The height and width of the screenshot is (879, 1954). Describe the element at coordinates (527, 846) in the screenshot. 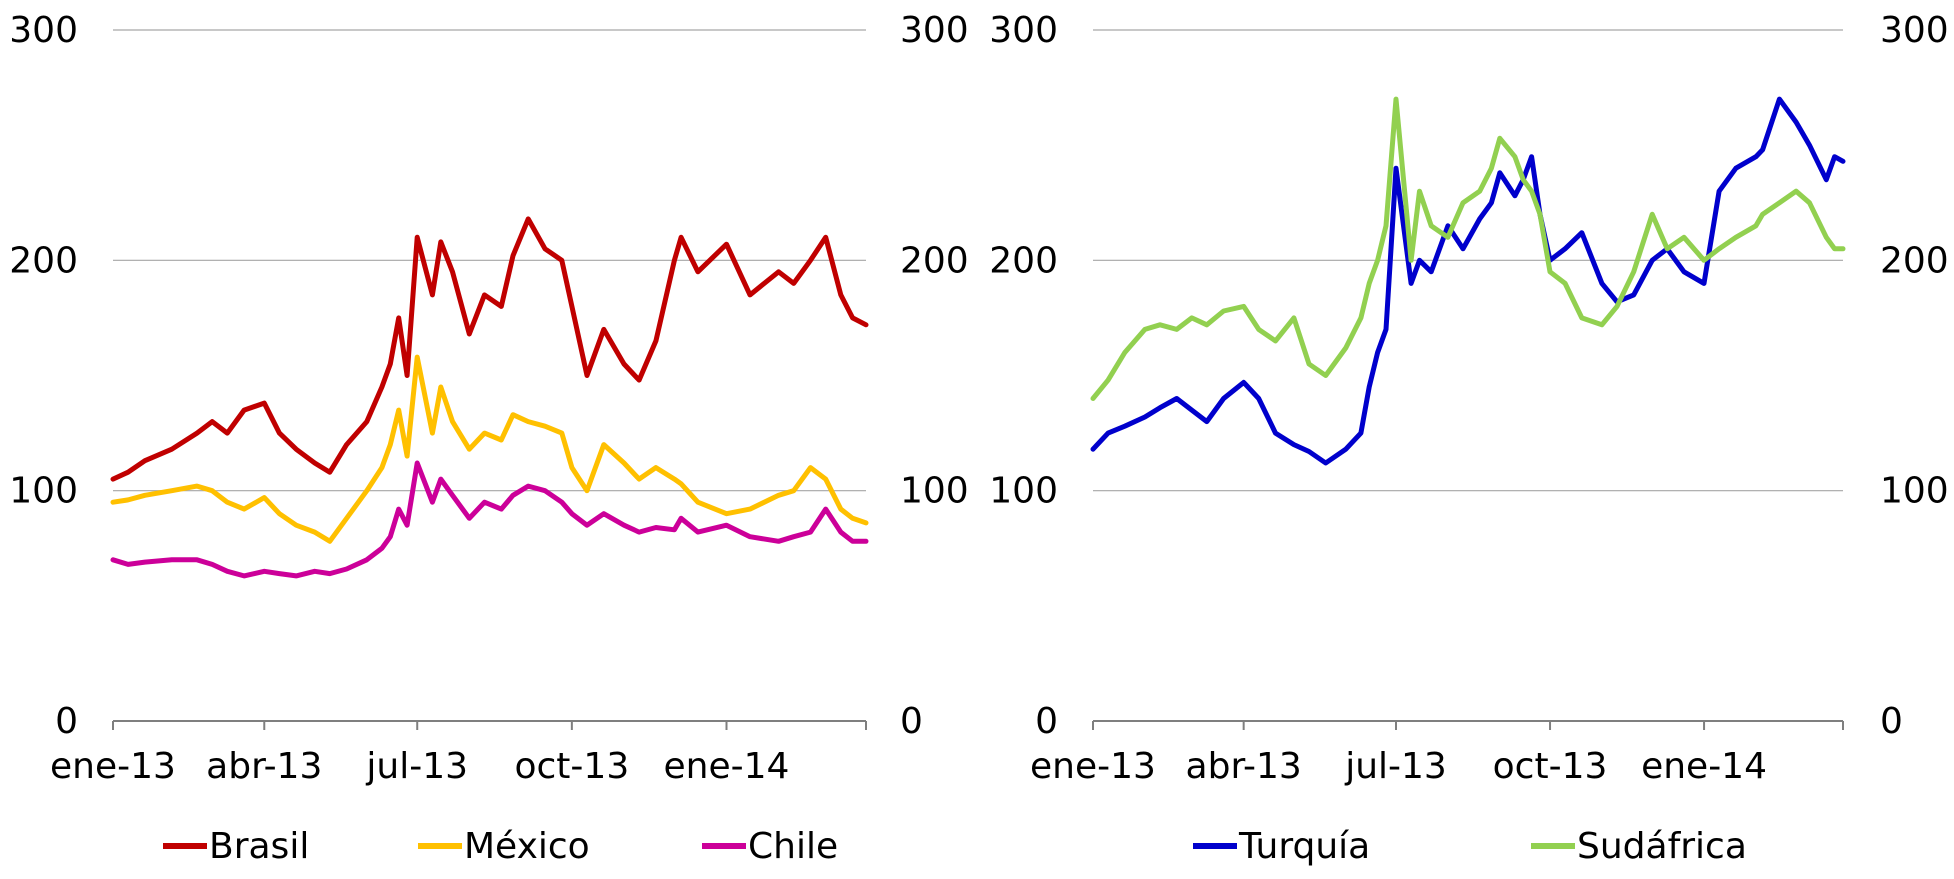

I see `legend-label: México` at that location.